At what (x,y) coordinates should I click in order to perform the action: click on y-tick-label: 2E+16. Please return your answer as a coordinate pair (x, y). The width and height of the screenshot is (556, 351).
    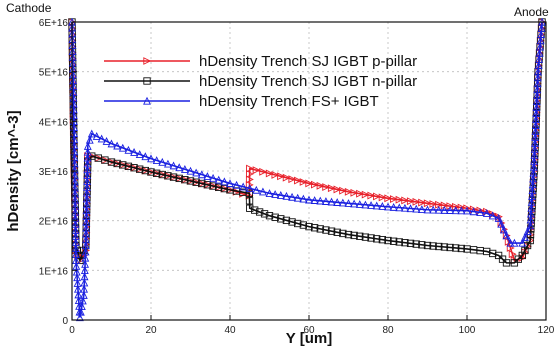
    Looking at the image, I should click on (54, 222).